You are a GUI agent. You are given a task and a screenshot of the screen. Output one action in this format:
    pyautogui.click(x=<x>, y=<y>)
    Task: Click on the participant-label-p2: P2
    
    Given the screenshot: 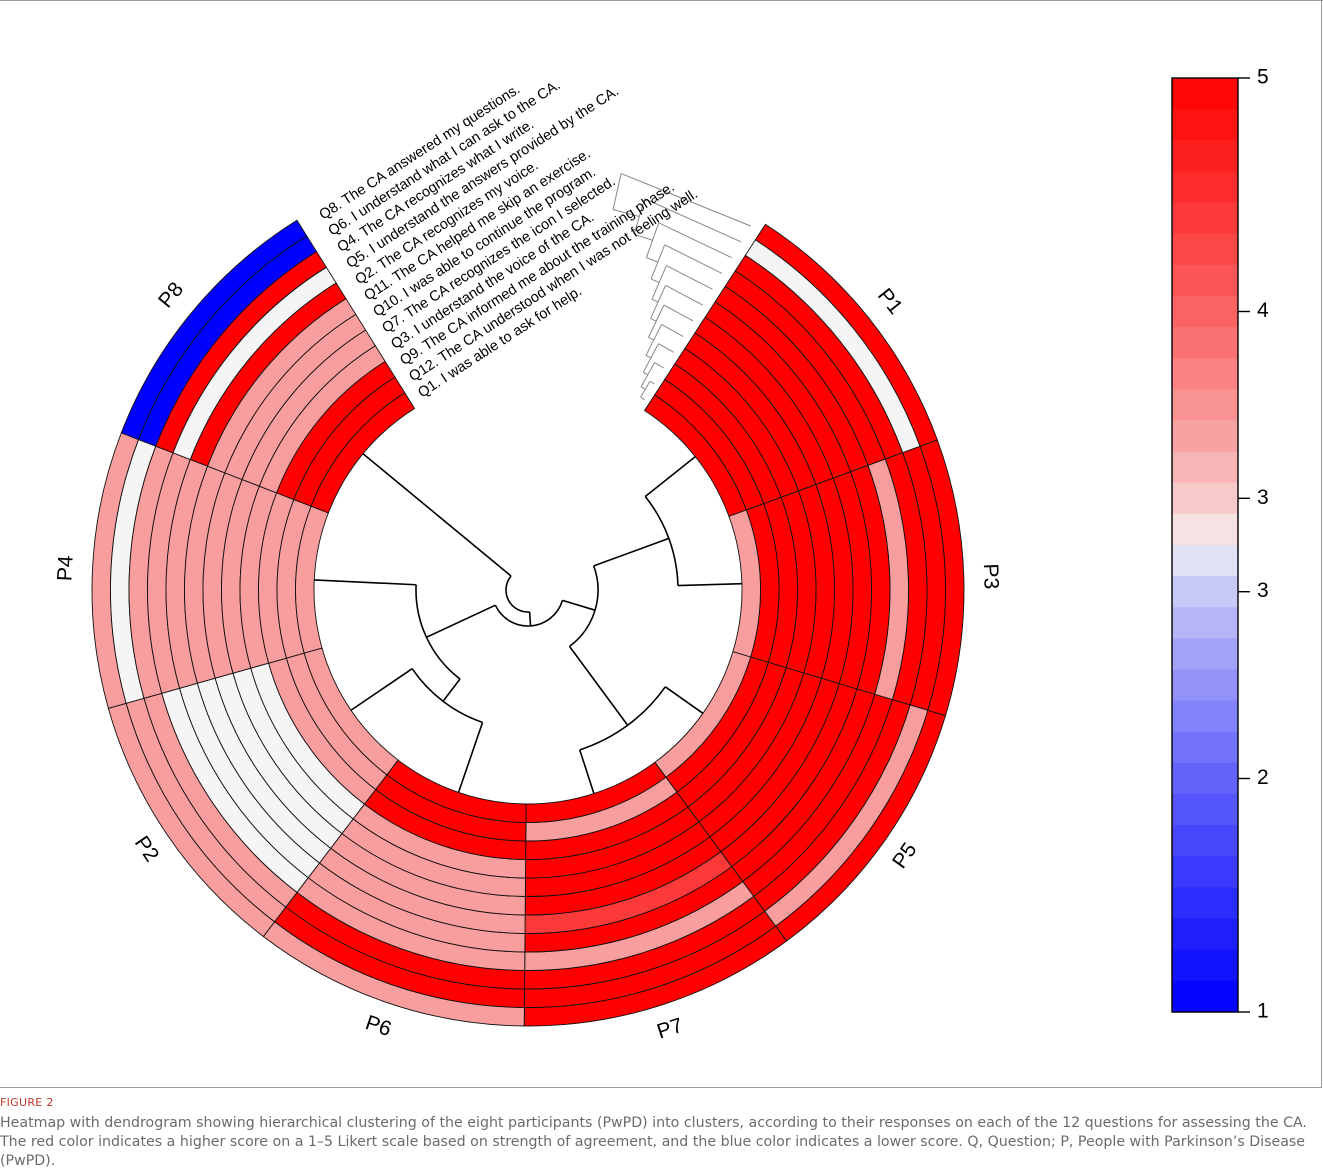 What is the action you would take?
    pyautogui.click(x=146, y=849)
    